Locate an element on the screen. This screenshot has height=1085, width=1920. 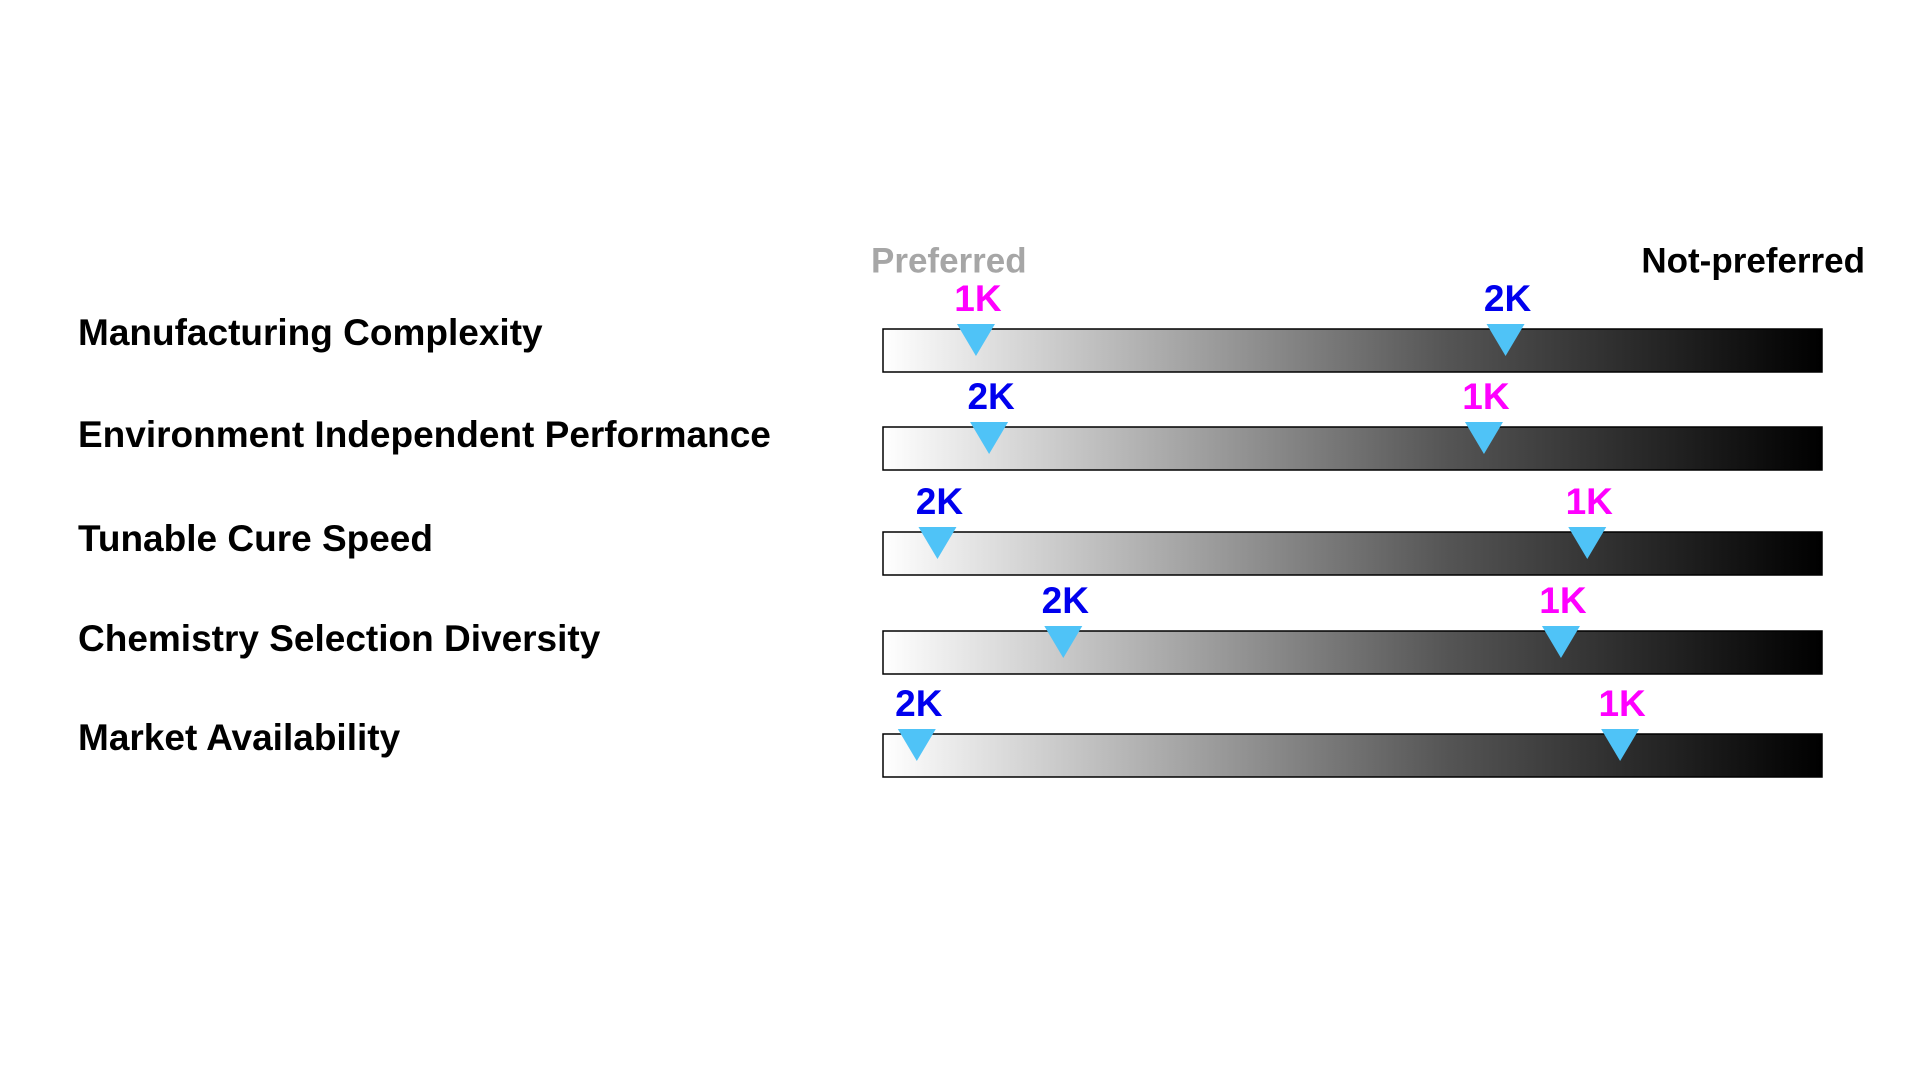
row-label: Environment Independent Performance is located at coordinates (424, 434).